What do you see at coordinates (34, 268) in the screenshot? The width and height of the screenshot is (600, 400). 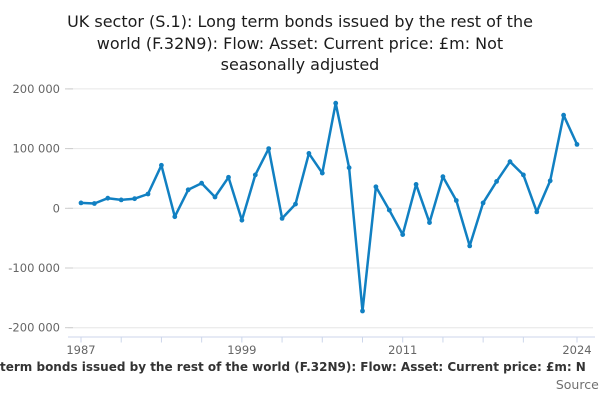 I see `y-axis-label: -100 000` at bounding box center [34, 268].